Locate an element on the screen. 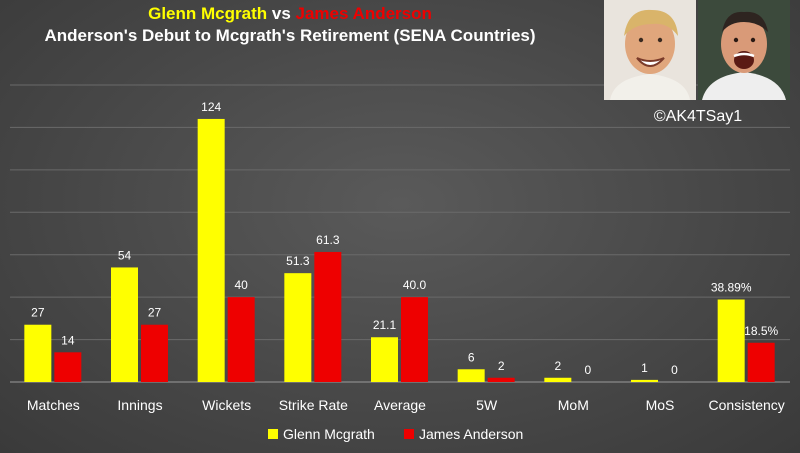 Image resolution: width=800 pixels, height=453 pixels. x-tick-label: Average is located at coordinates (400, 405).